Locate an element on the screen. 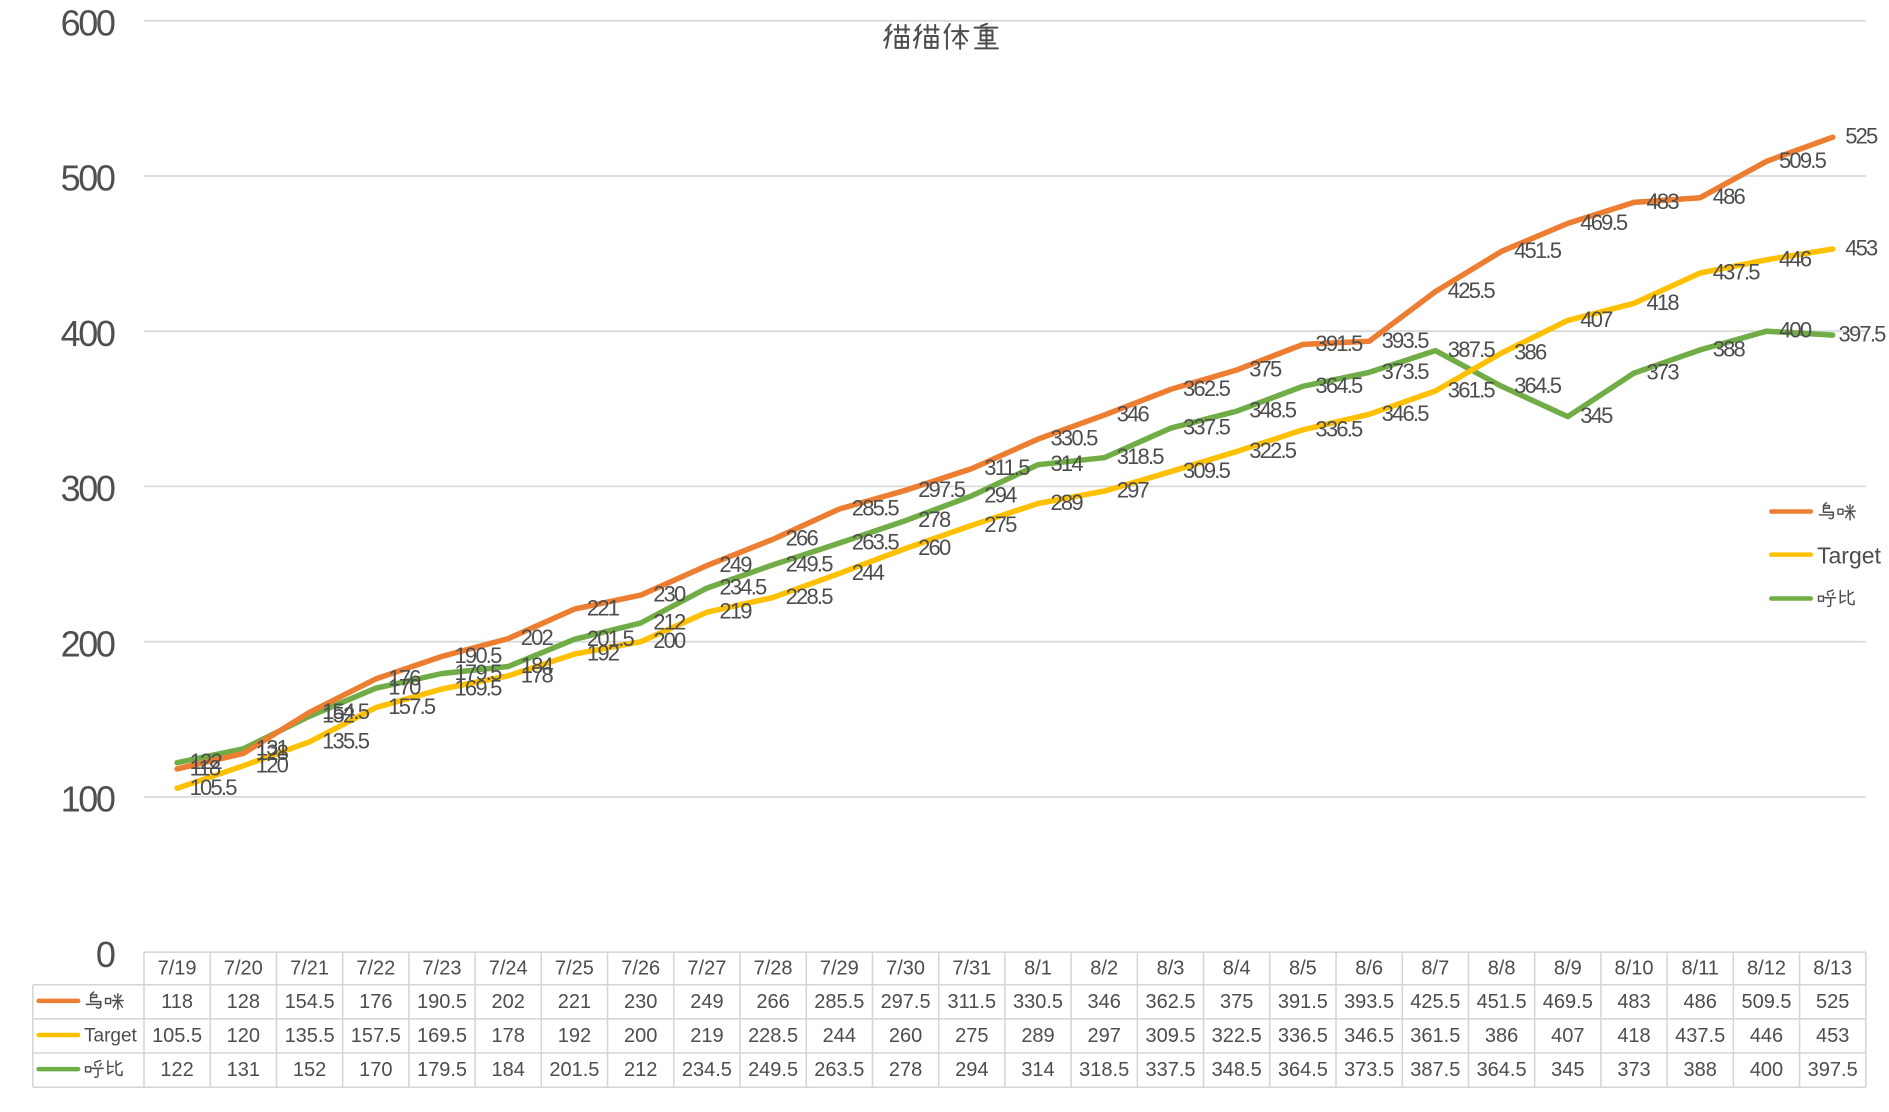 Image resolution: width=1889 pixels, height=1112 pixels. svg-text: 200 is located at coordinates (88, 643).